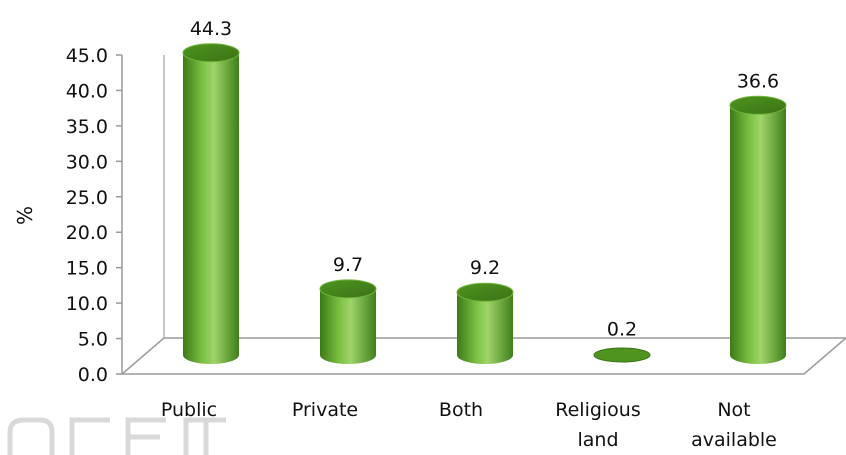 This screenshot has width=846, height=455. I want to click on data-label: 9.7, so click(348, 265).